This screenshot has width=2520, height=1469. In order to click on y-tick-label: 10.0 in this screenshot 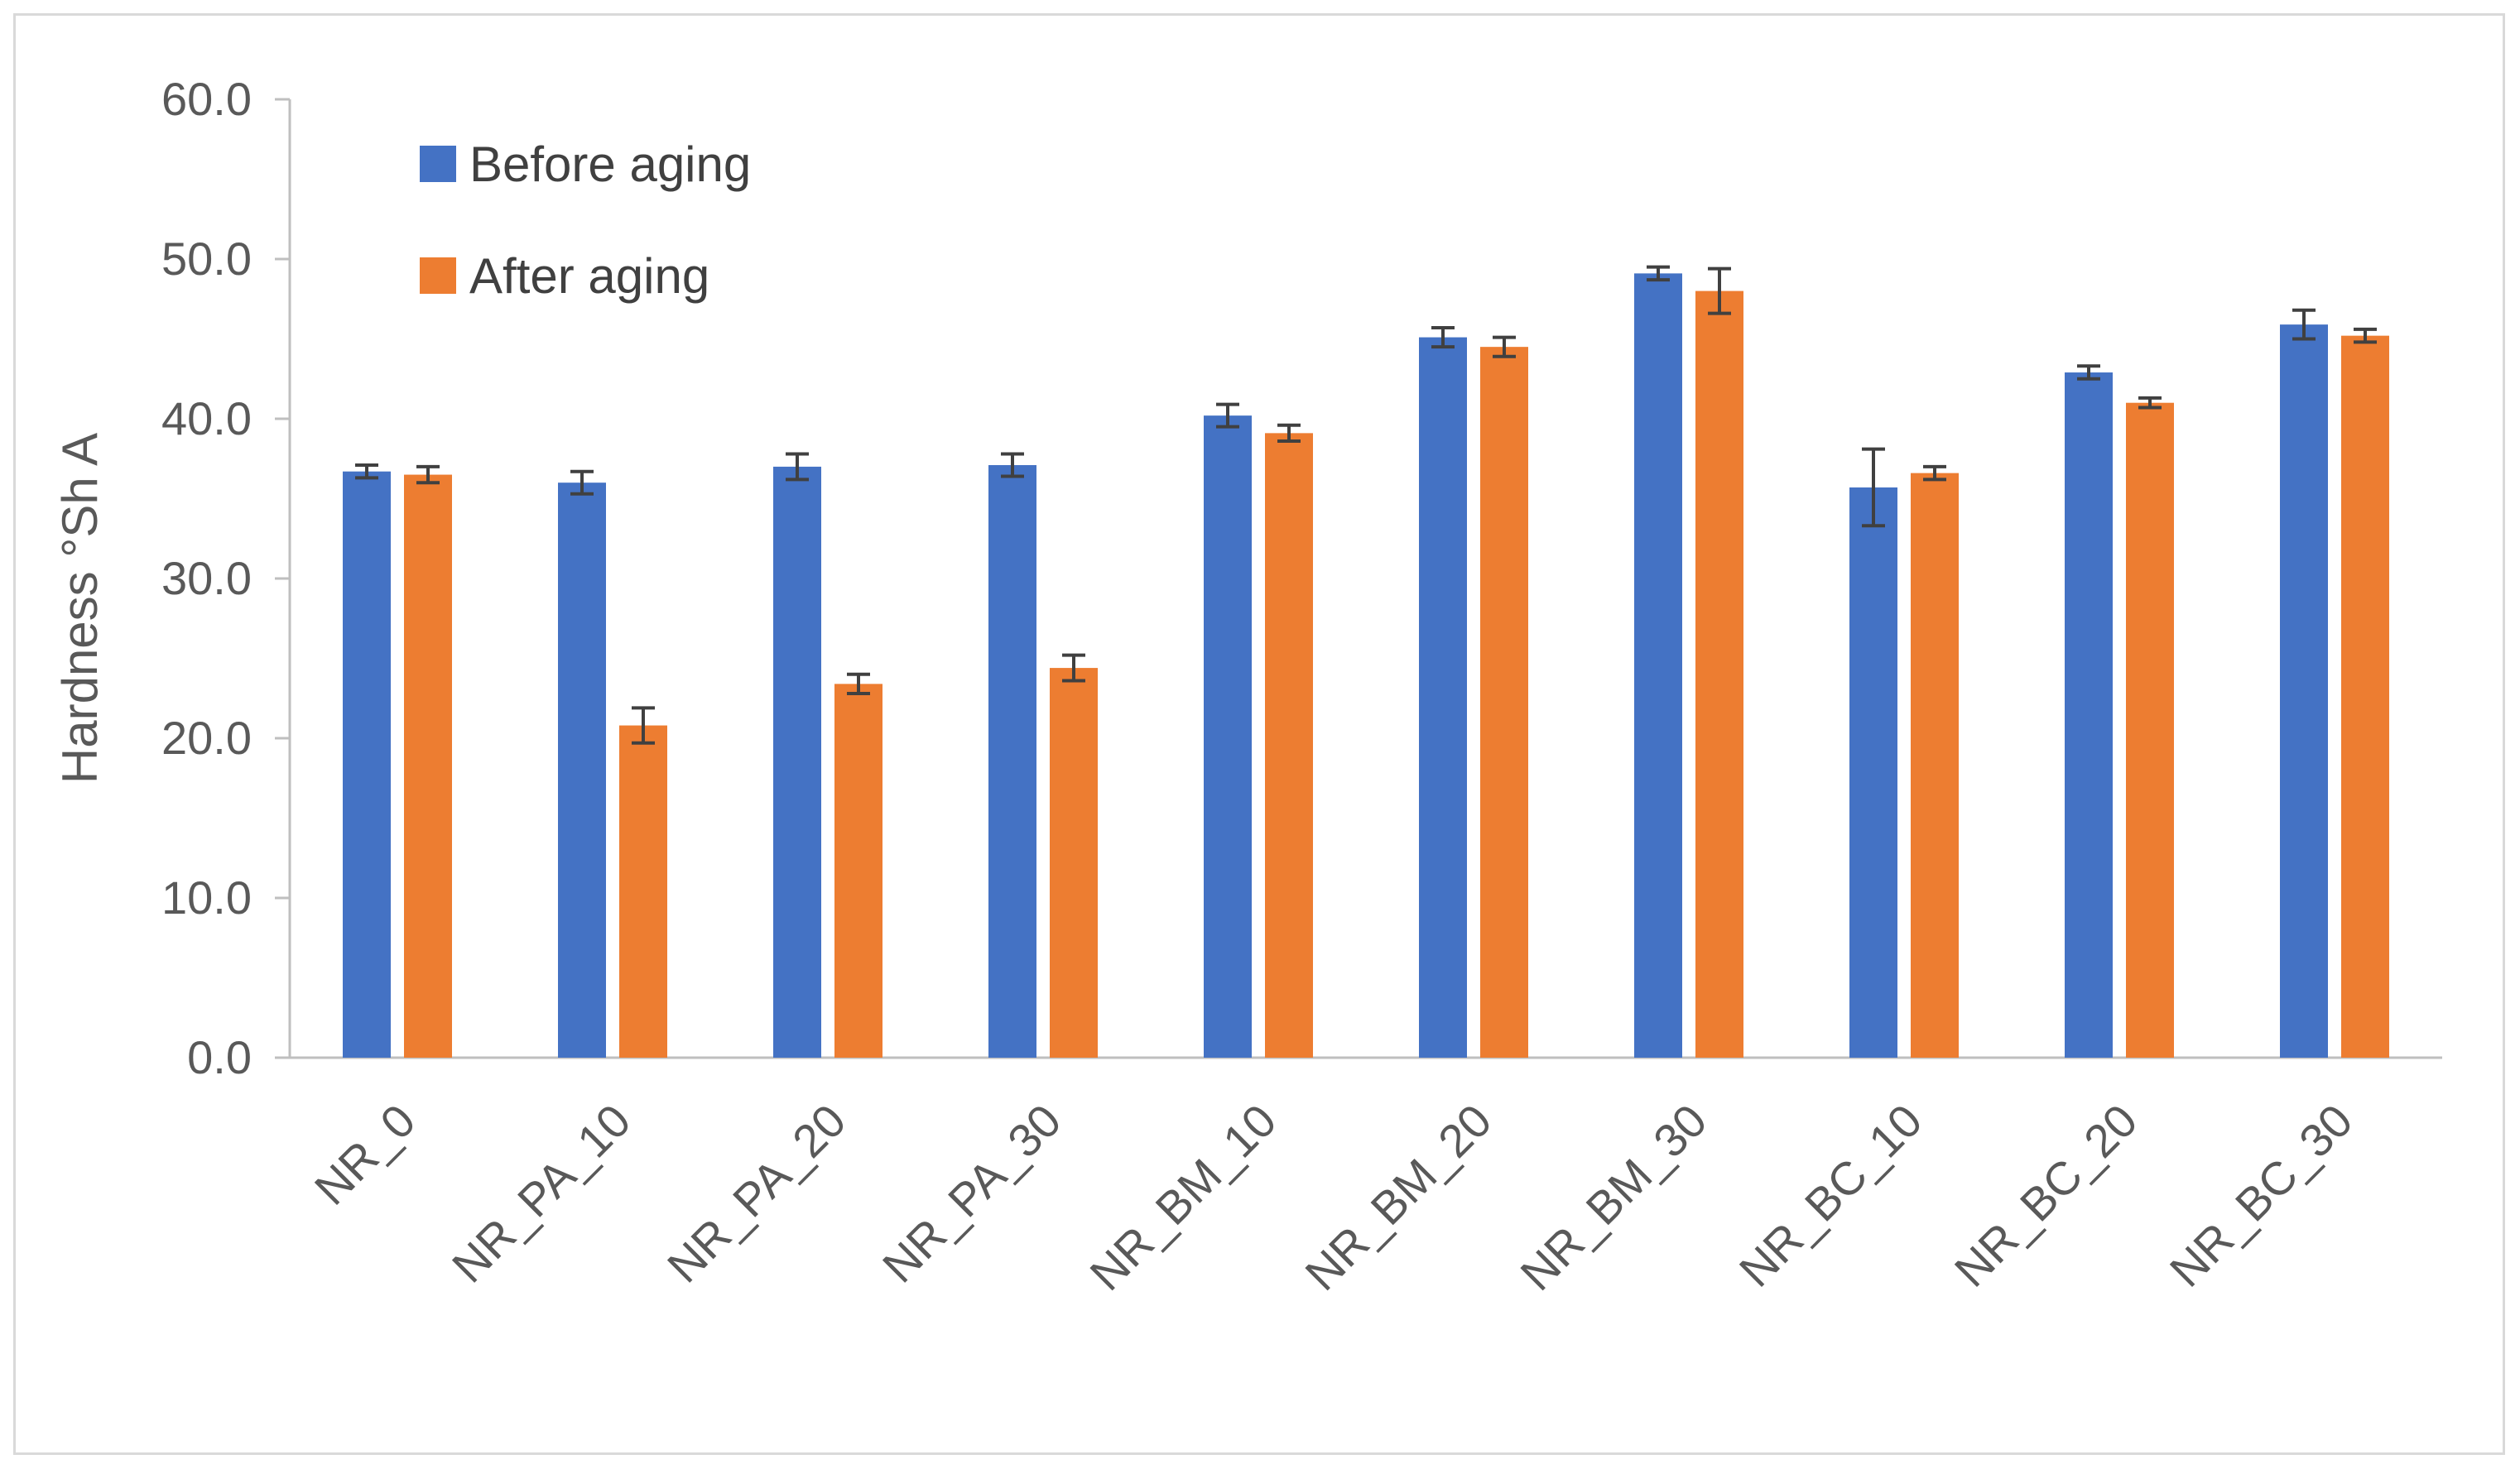, I will do `click(206, 897)`.